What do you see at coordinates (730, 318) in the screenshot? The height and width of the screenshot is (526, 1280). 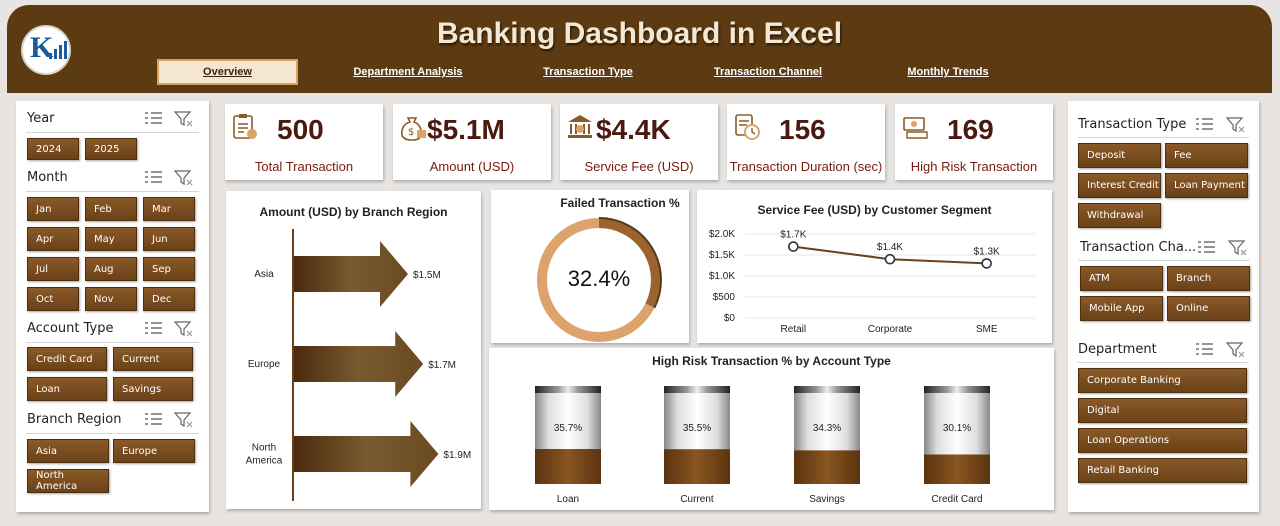 I see `y-tick-label: $0` at bounding box center [730, 318].